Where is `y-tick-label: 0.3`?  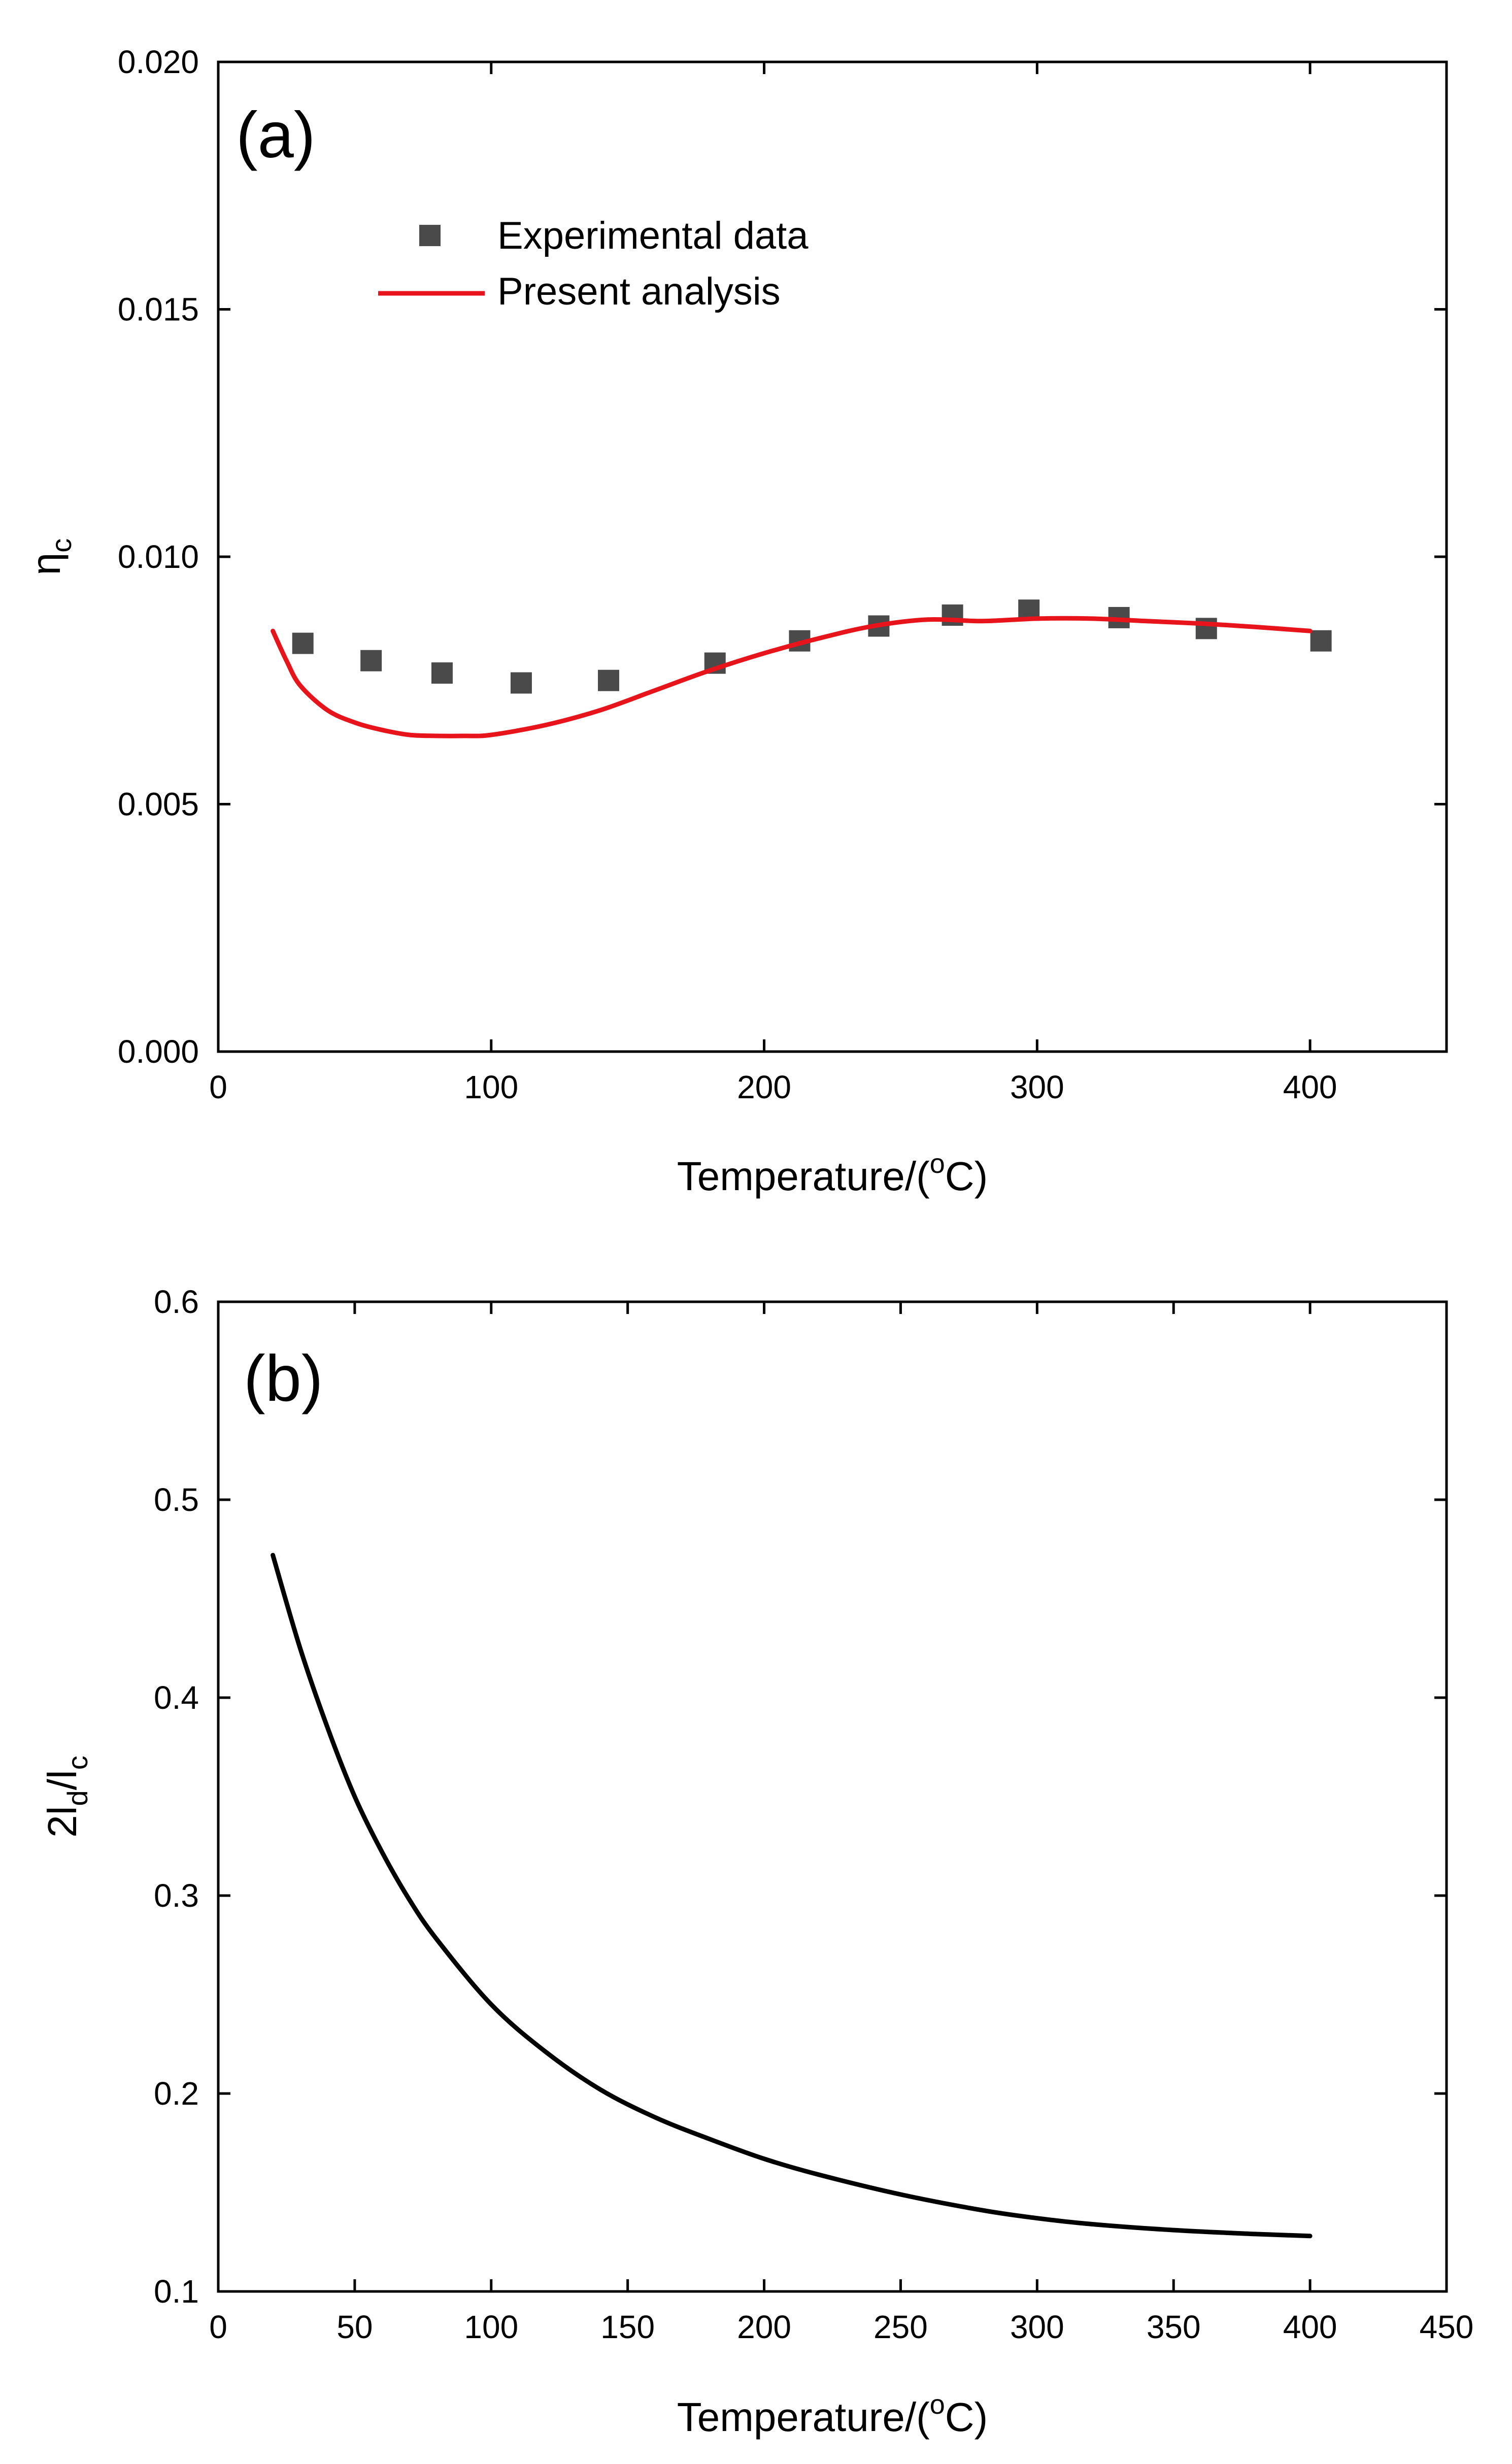 y-tick-label: 0.3 is located at coordinates (177, 1895).